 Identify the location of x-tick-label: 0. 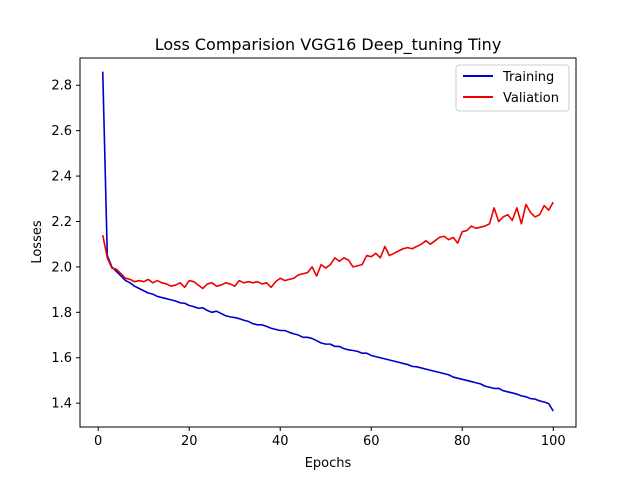
(98, 441).